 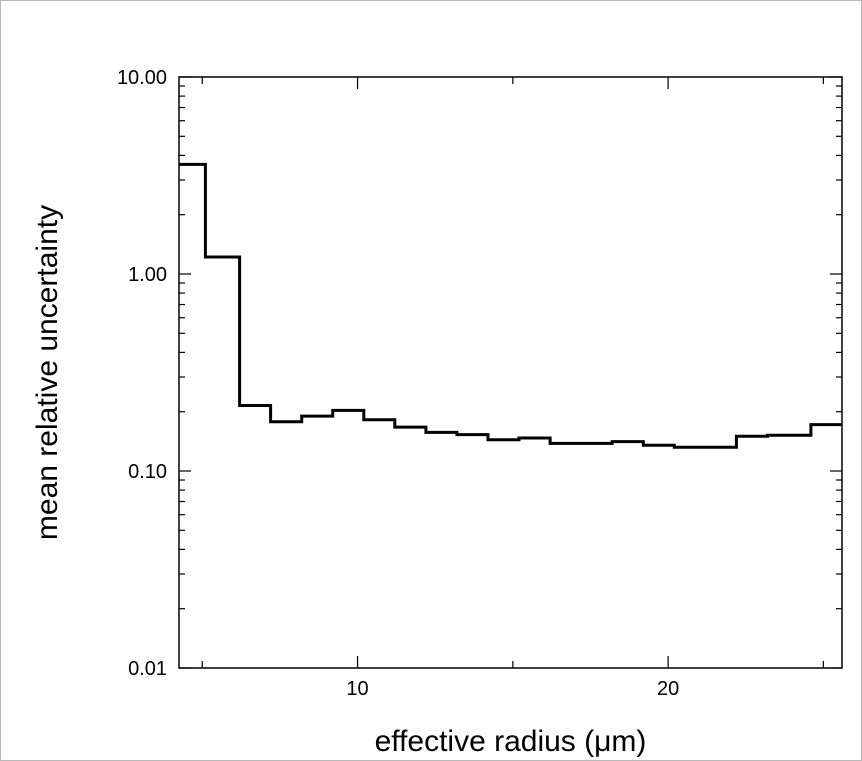 What do you see at coordinates (668, 689) in the screenshot?
I see `x-tick-label: 20` at bounding box center [668, 689].